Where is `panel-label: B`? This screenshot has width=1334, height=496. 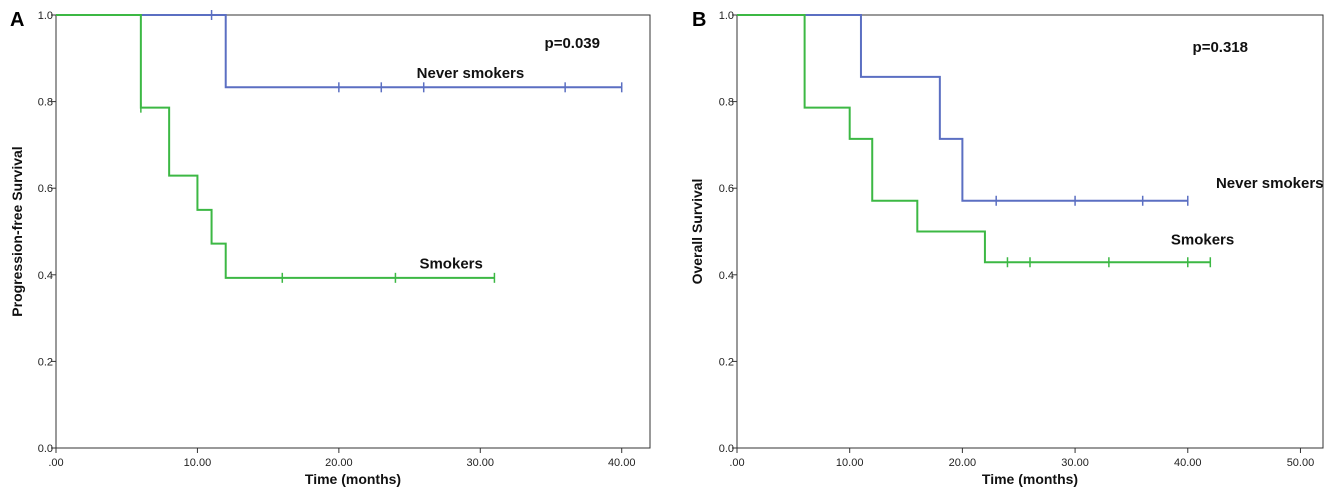
panel-label: B is located at coordinates (699, 20).